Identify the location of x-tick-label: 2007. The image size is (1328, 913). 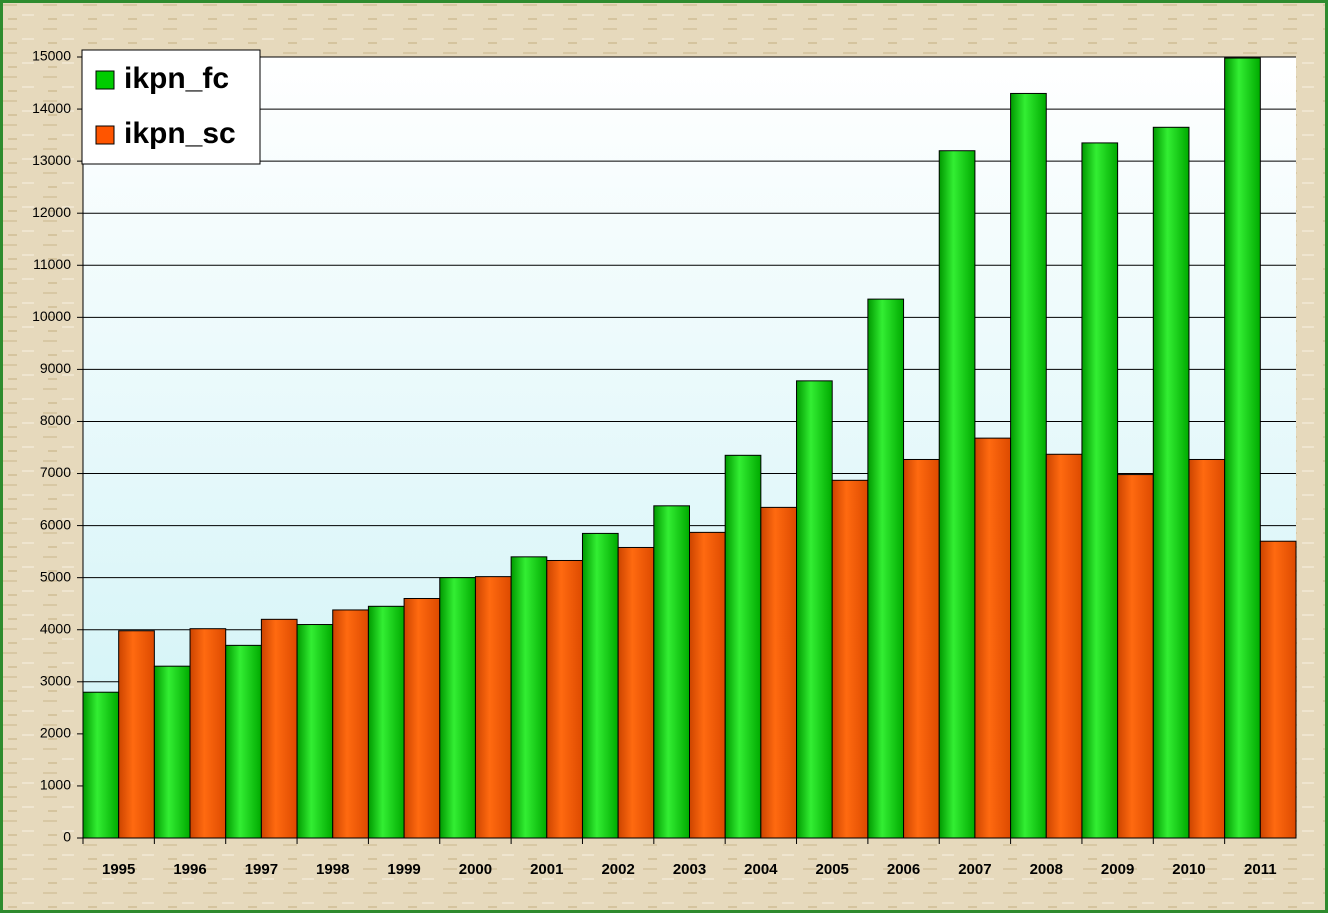
(974, 869).